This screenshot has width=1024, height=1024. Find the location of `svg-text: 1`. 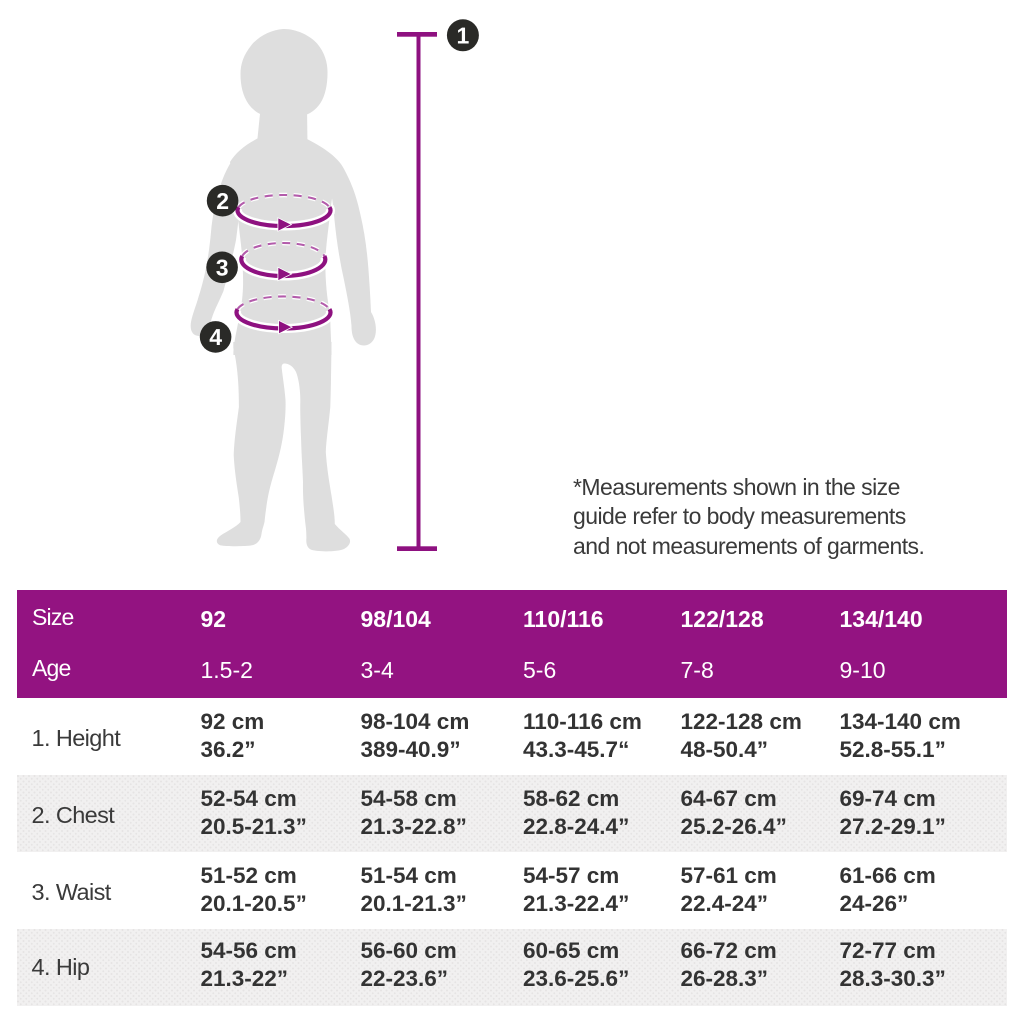

svg-text: 1 is located at coordinates (463, 35).